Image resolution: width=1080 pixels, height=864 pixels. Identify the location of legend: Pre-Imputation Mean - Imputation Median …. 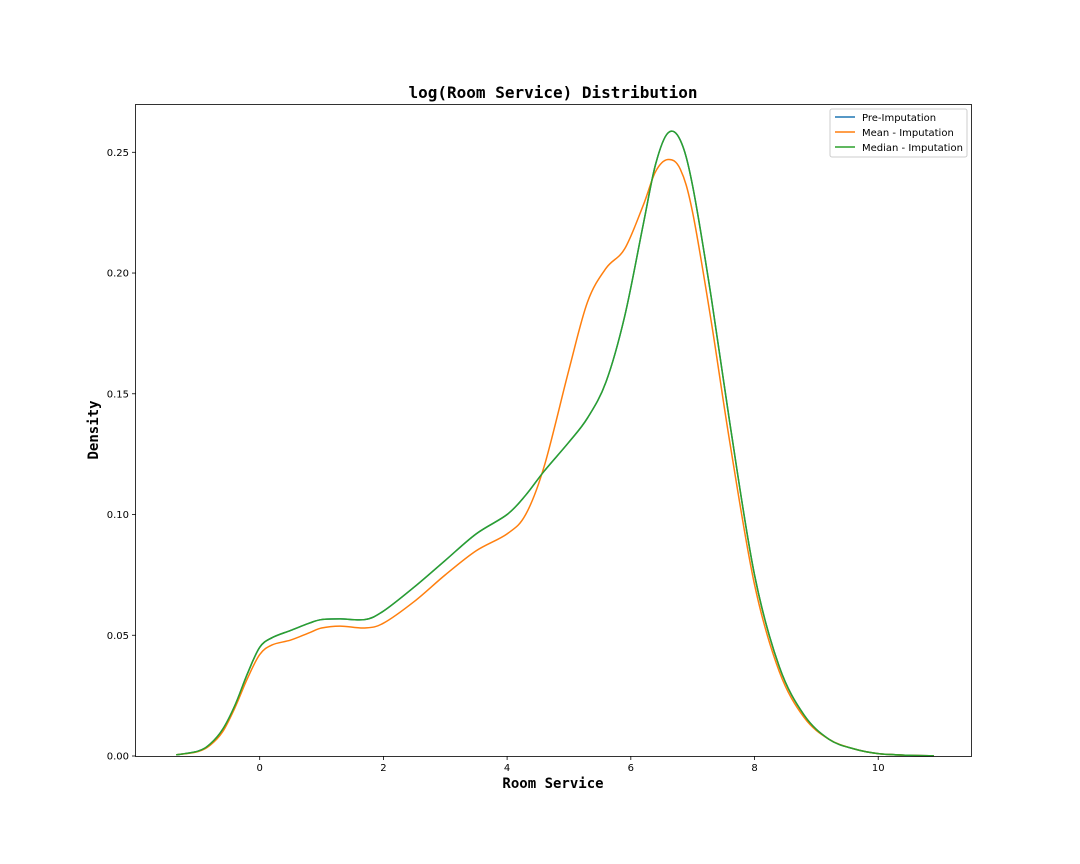
(898, 133).